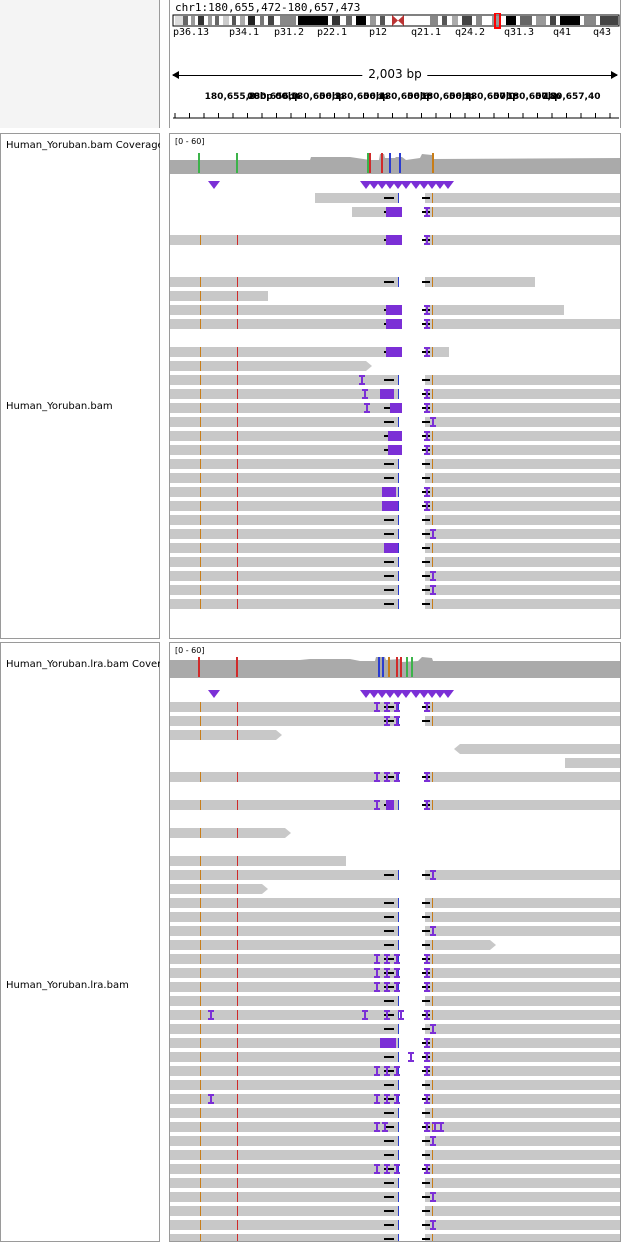 This screenshot has height=1242, width=640. I want to click on alignment-track-label-1: Human_Yoruban.bam, so click(59, 406).